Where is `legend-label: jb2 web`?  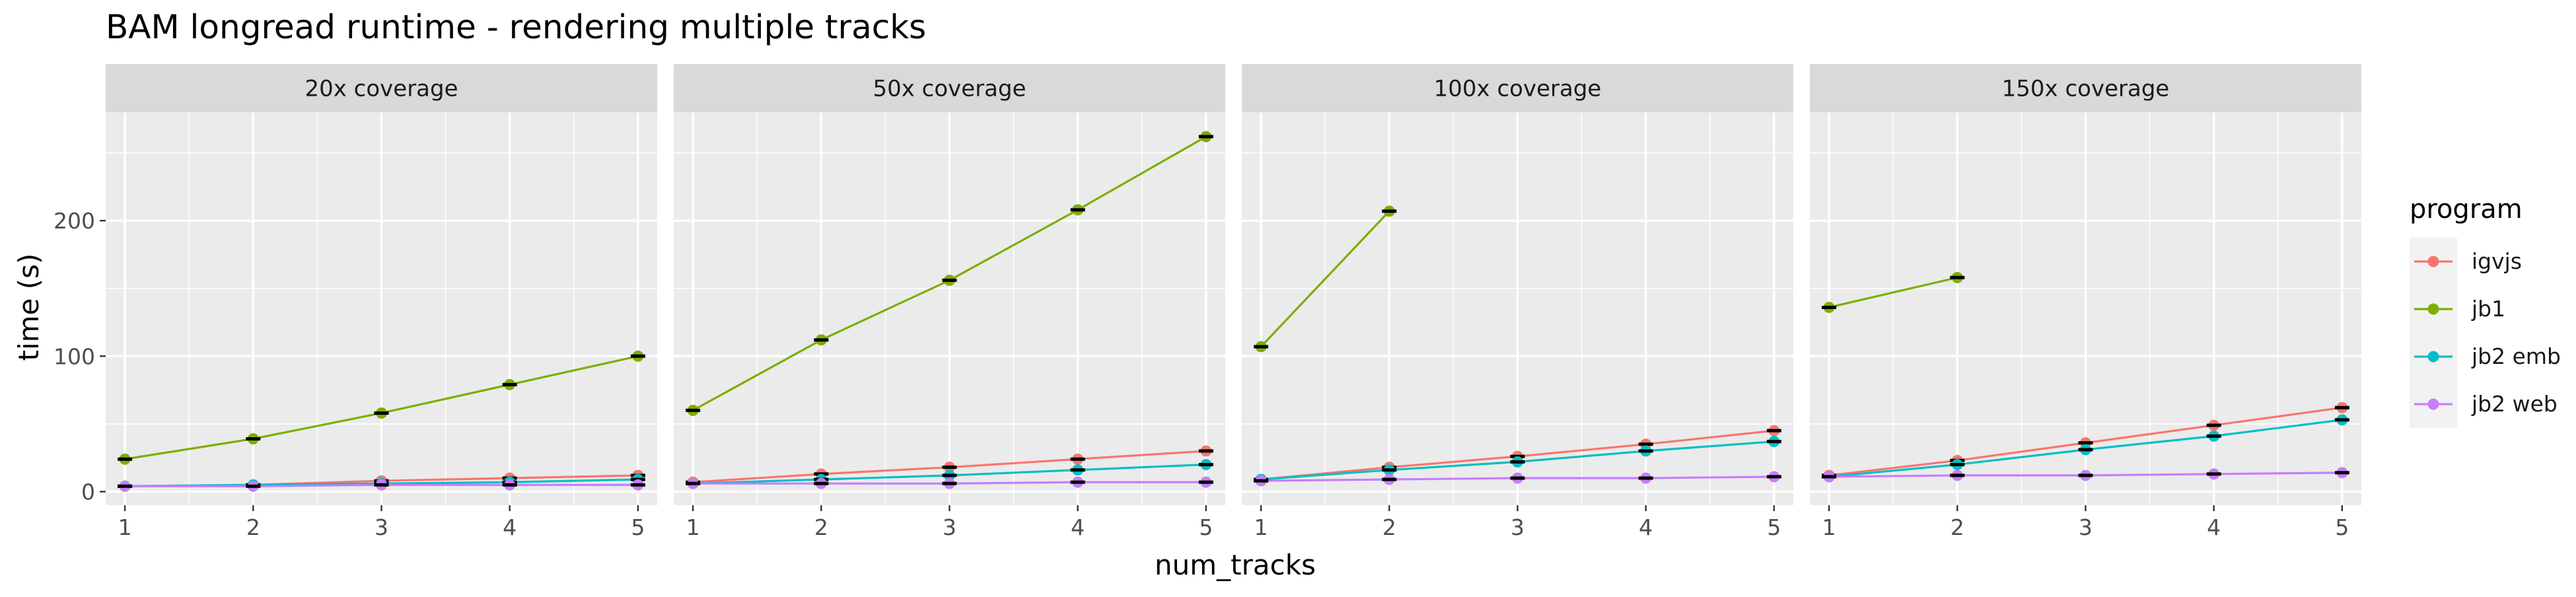 legend-label: jb2 web is located at coordinates (2514, 404).